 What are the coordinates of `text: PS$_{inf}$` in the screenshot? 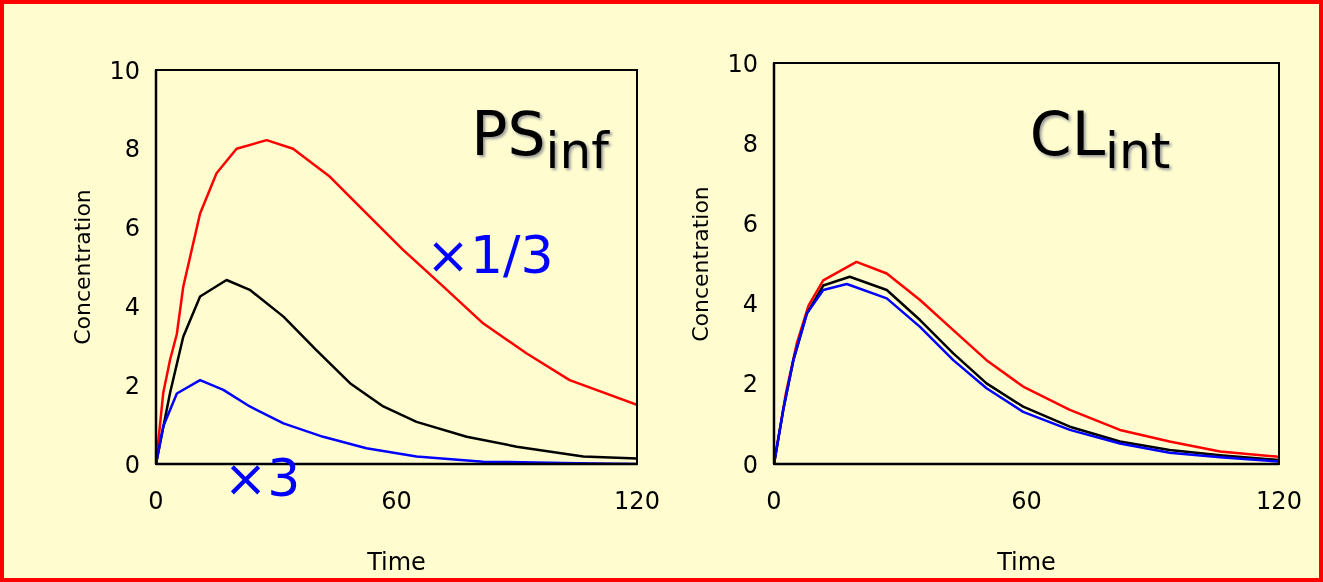 It's located at (540, 139).